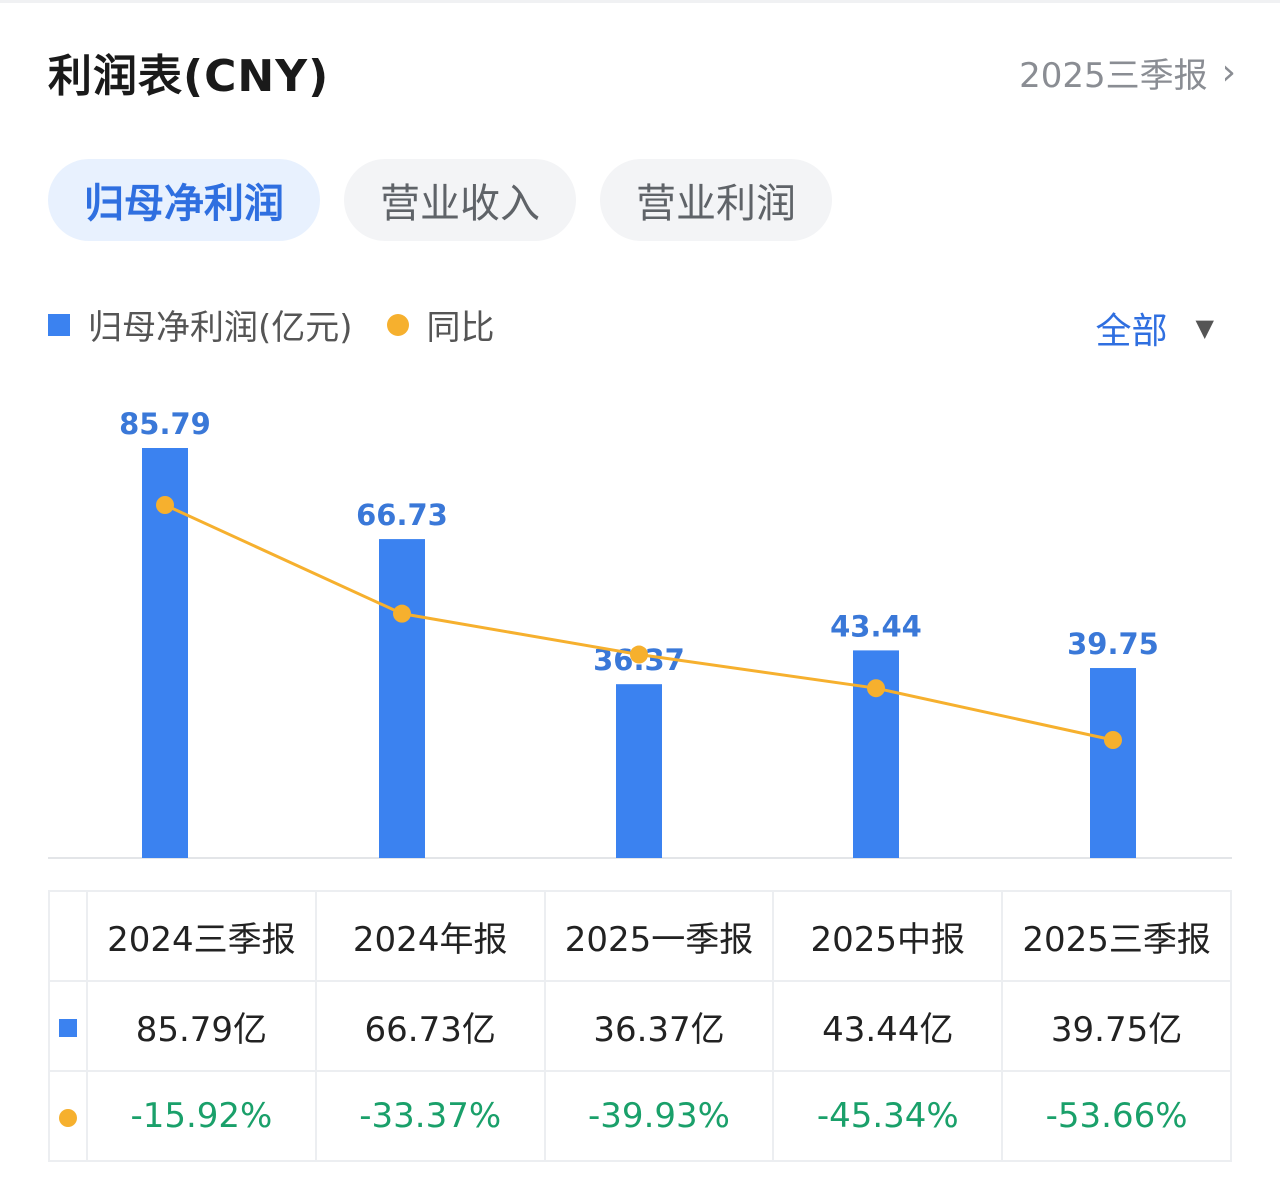 The image size is (1280, 1204). Describe the element at coordinates (430, 936) in the screenshot. I see `col-header: 2024年报` at that location.